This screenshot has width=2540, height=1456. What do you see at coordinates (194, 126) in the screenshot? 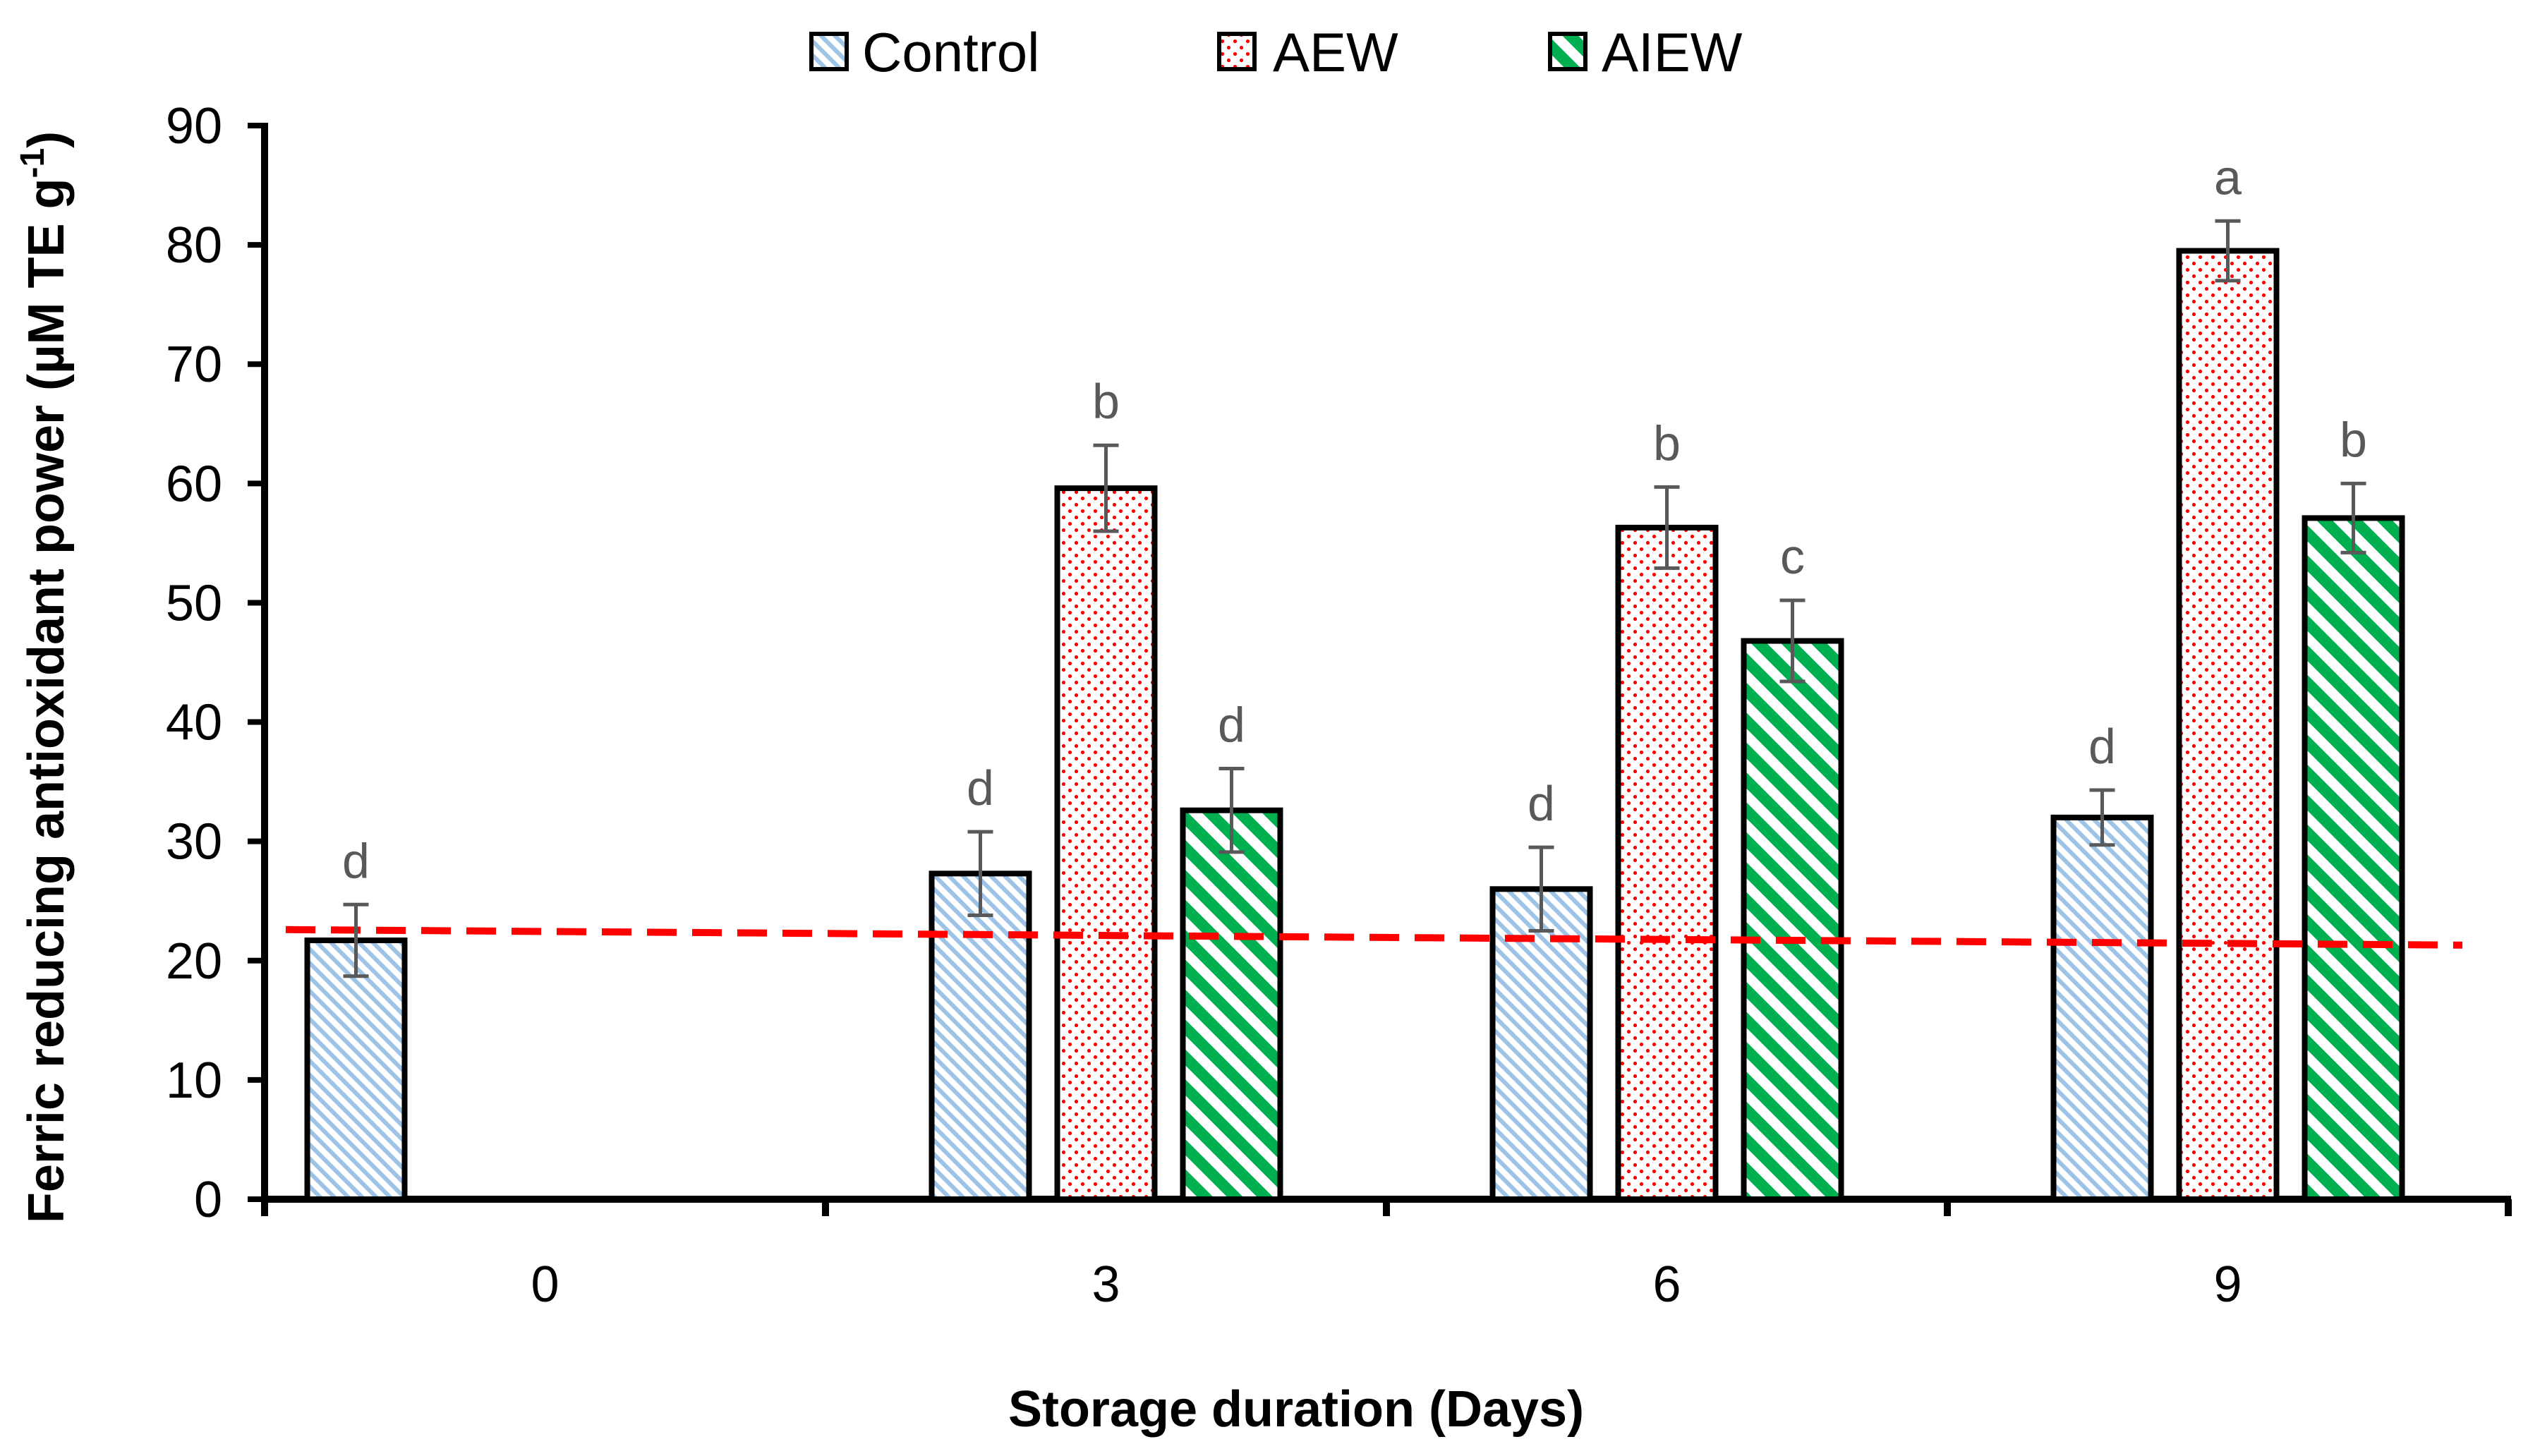
I see `y-tick-label: 90` at bounding box center [194, 126].